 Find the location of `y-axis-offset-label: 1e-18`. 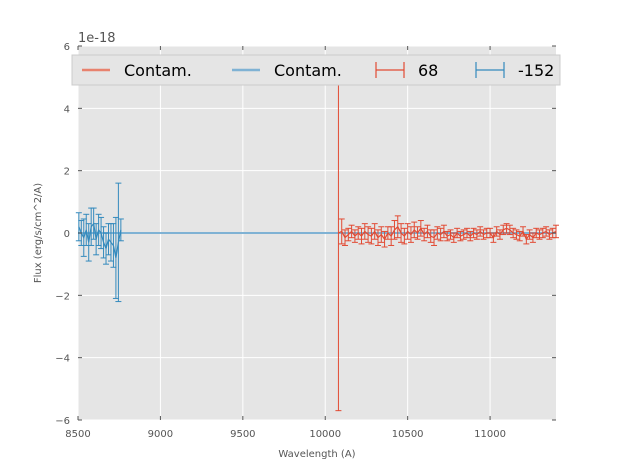

y-axis-offset-label: 1e-18 is located at coordinates (97, 38).